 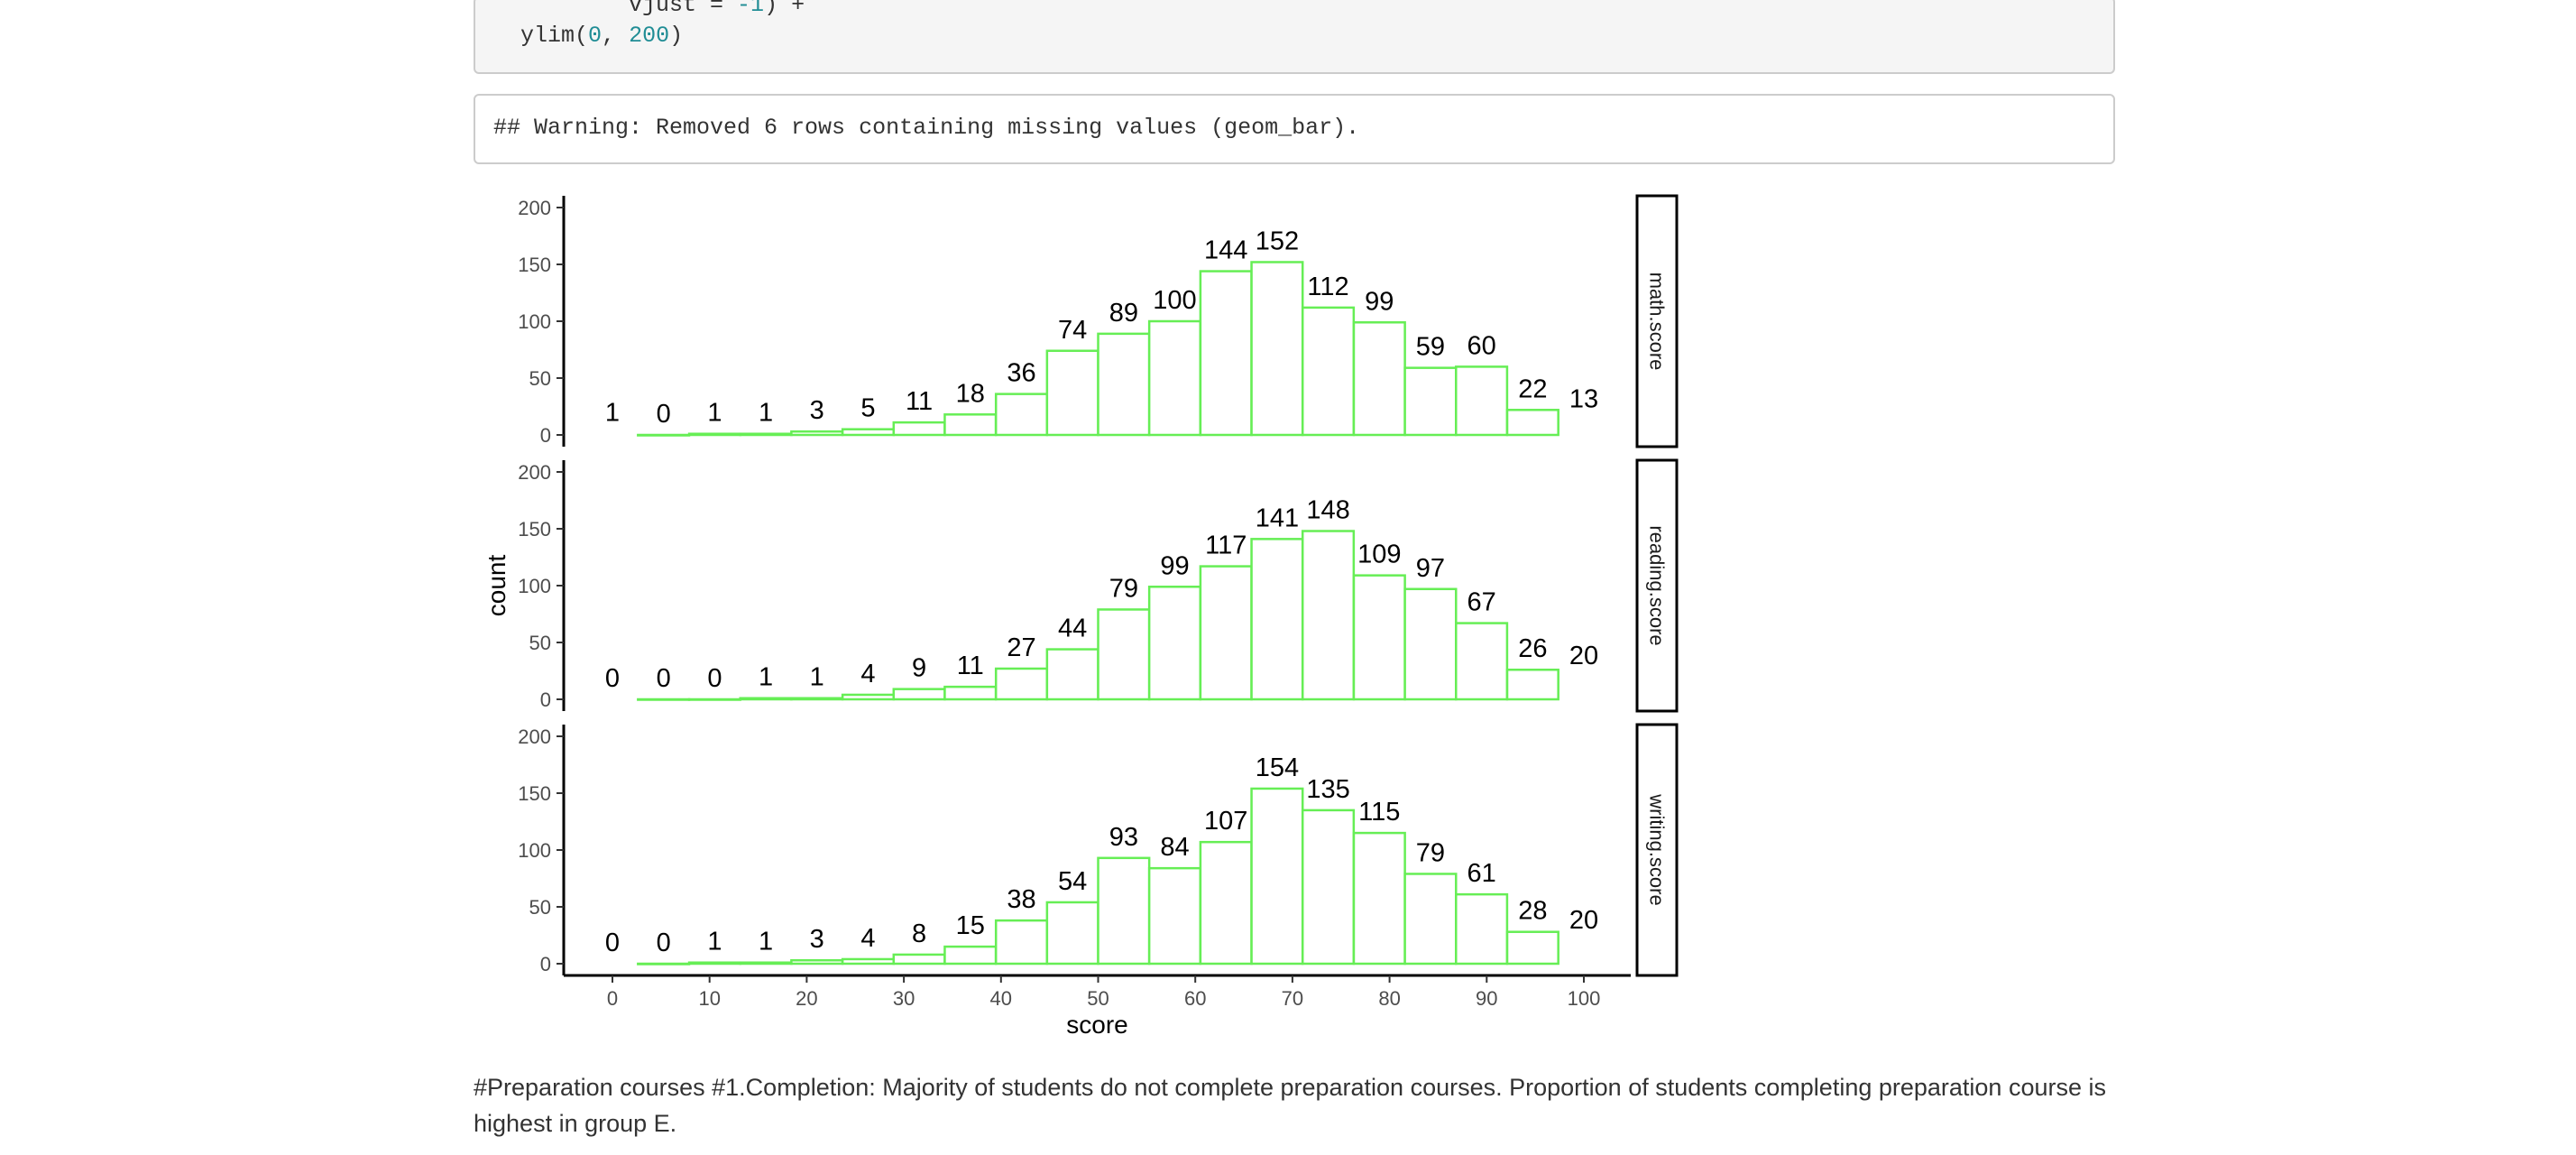 I want to click on code-line-ylim: ylim(0, 200), so click(x=588, y=36).